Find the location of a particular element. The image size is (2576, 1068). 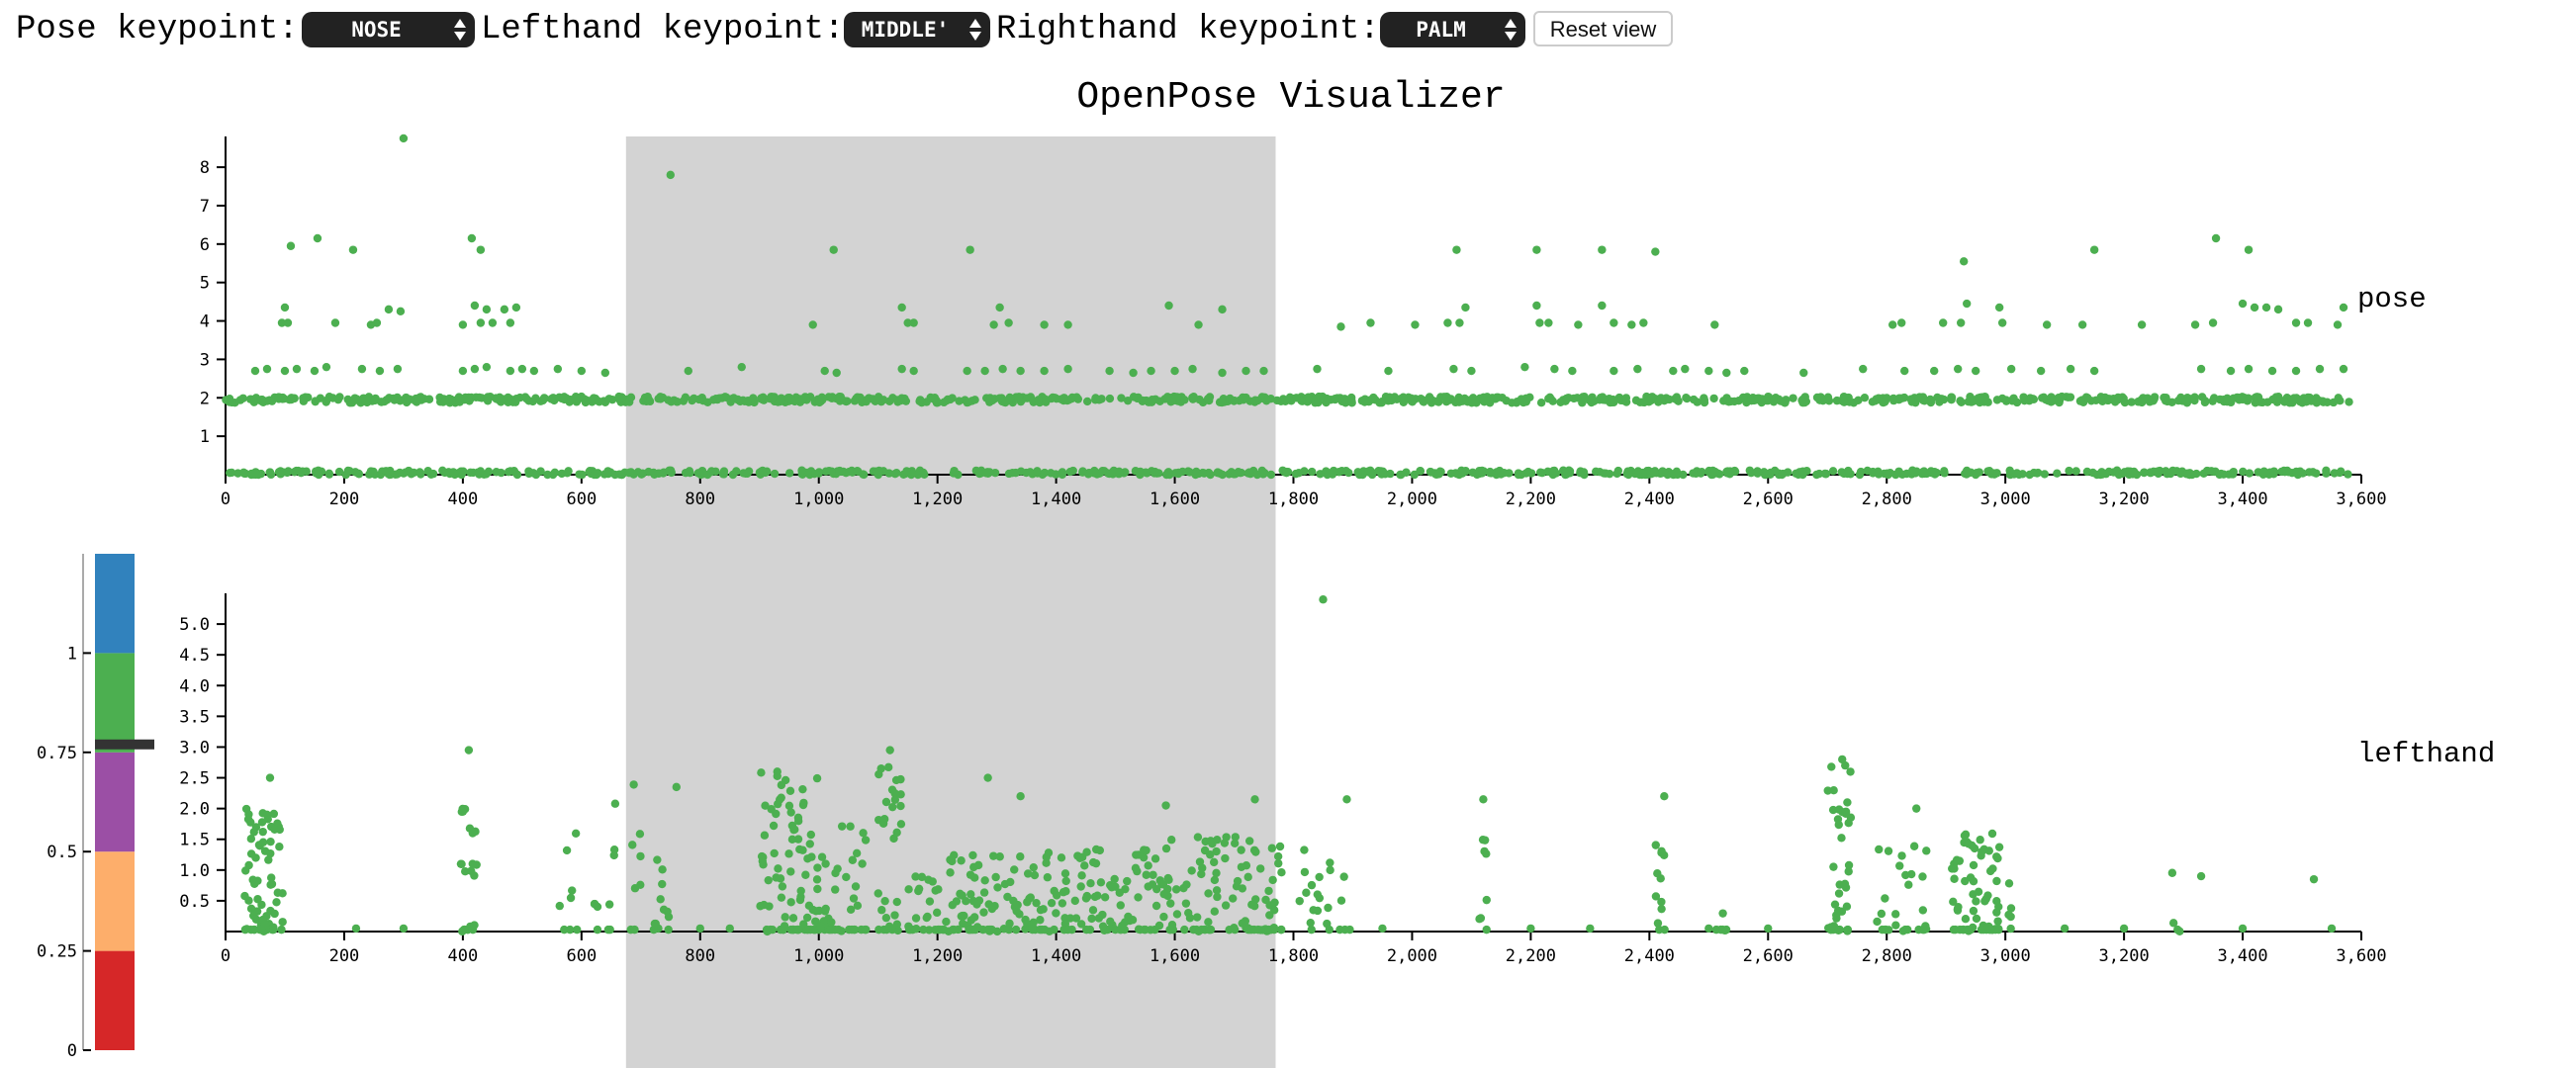

pose-keypoint-select: NOSE is located at coordinates (389, 30).